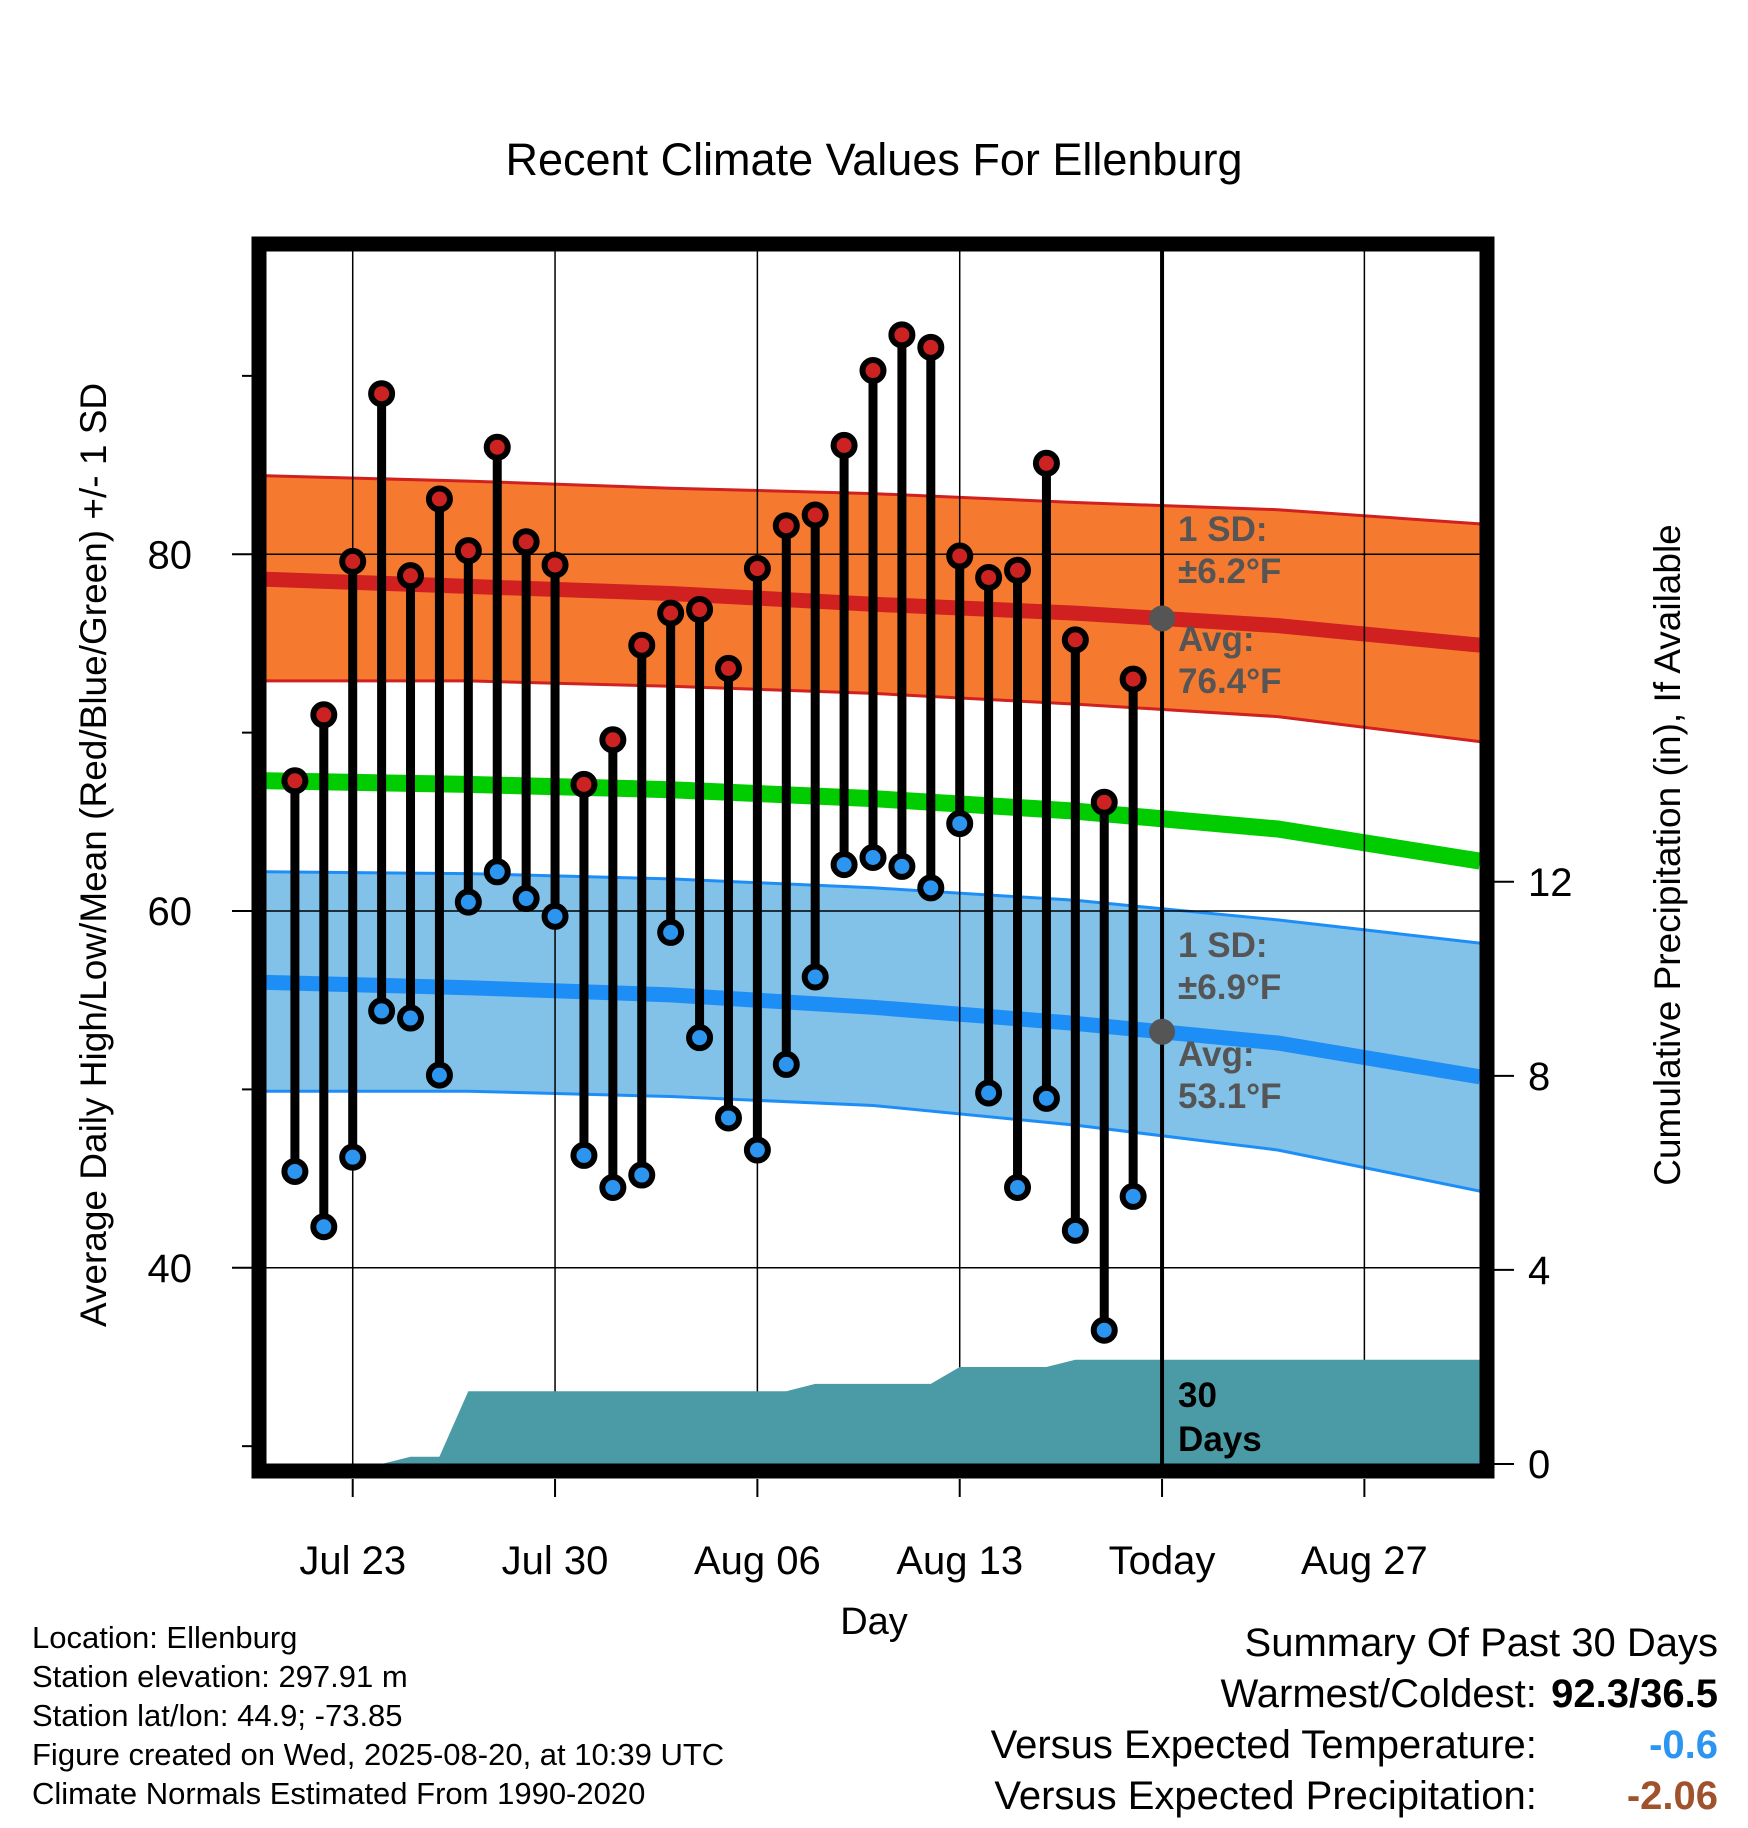 This screenshot has height=1828, width=1748. I want to click on y-tick-label-right: 8, so click(1539, 1077).